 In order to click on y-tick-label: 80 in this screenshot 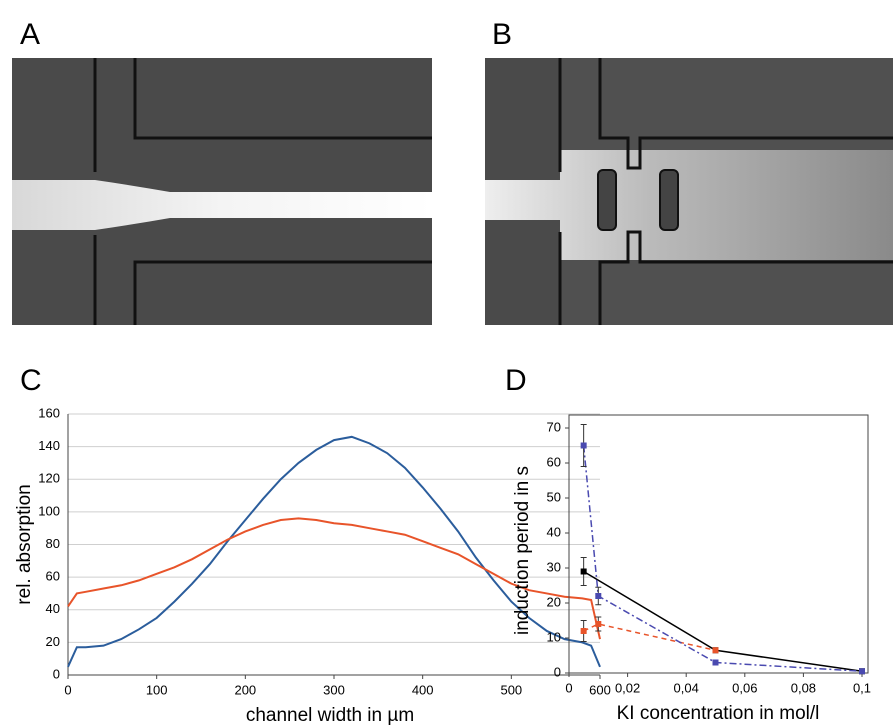, I will do `click(53, 543)`.